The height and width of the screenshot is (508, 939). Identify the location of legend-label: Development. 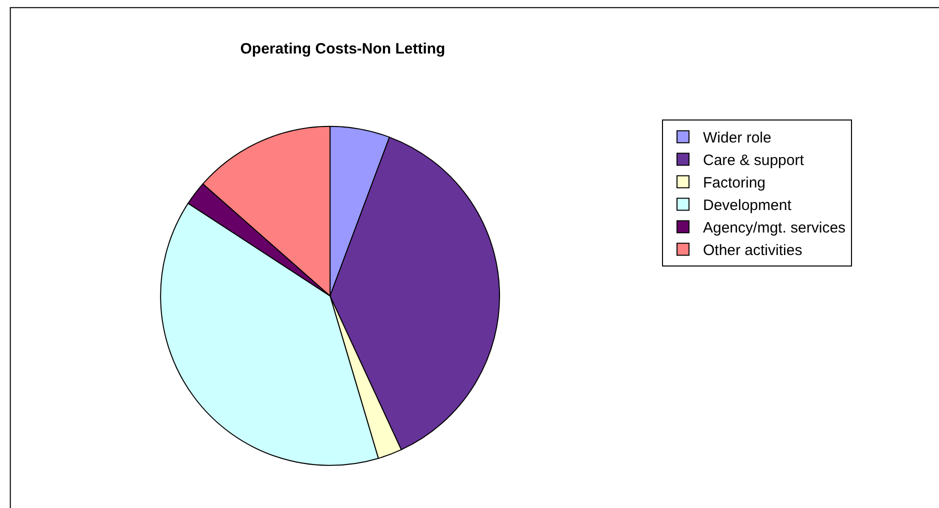
(747, 205).